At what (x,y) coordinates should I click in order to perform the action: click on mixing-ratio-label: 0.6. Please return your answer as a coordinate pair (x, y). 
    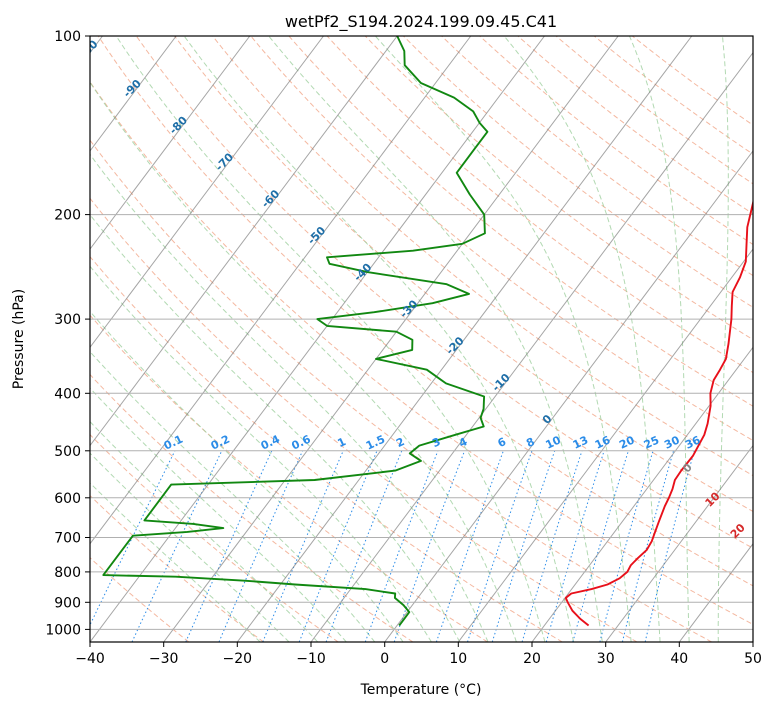
    Looking at the image, I should click on (301, 442).